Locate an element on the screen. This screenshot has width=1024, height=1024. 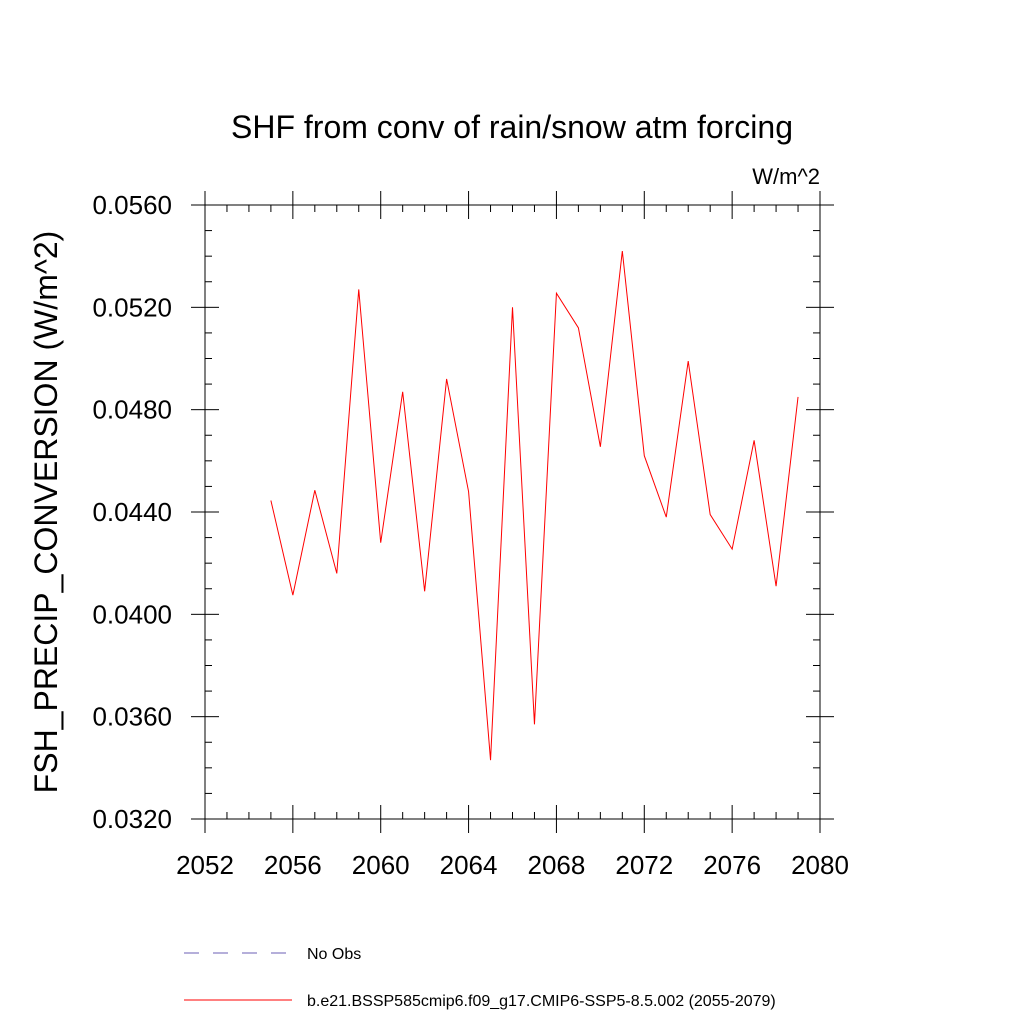
y-tick-label: 0.0560 is located at coordinates (132, 205).